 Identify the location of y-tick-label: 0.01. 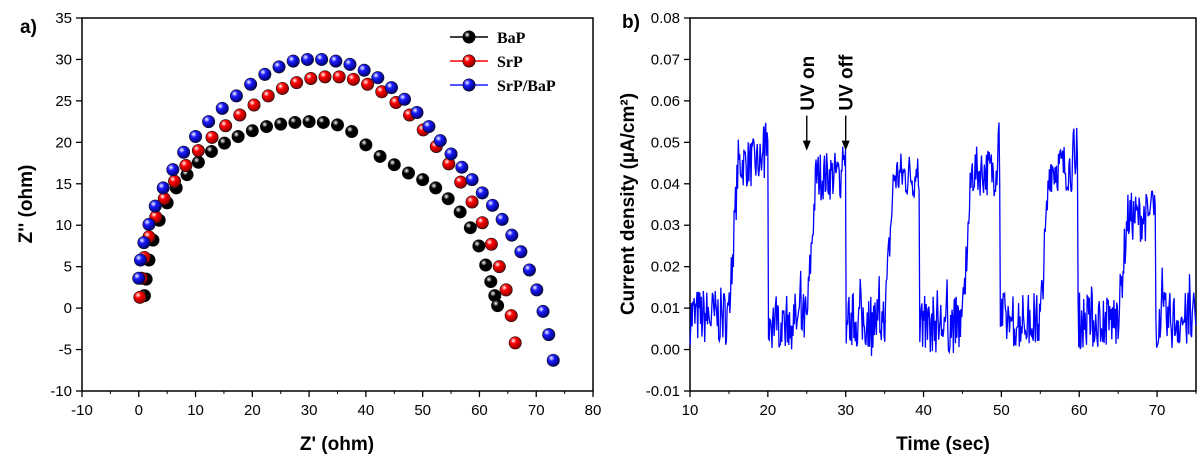
(665, 308).